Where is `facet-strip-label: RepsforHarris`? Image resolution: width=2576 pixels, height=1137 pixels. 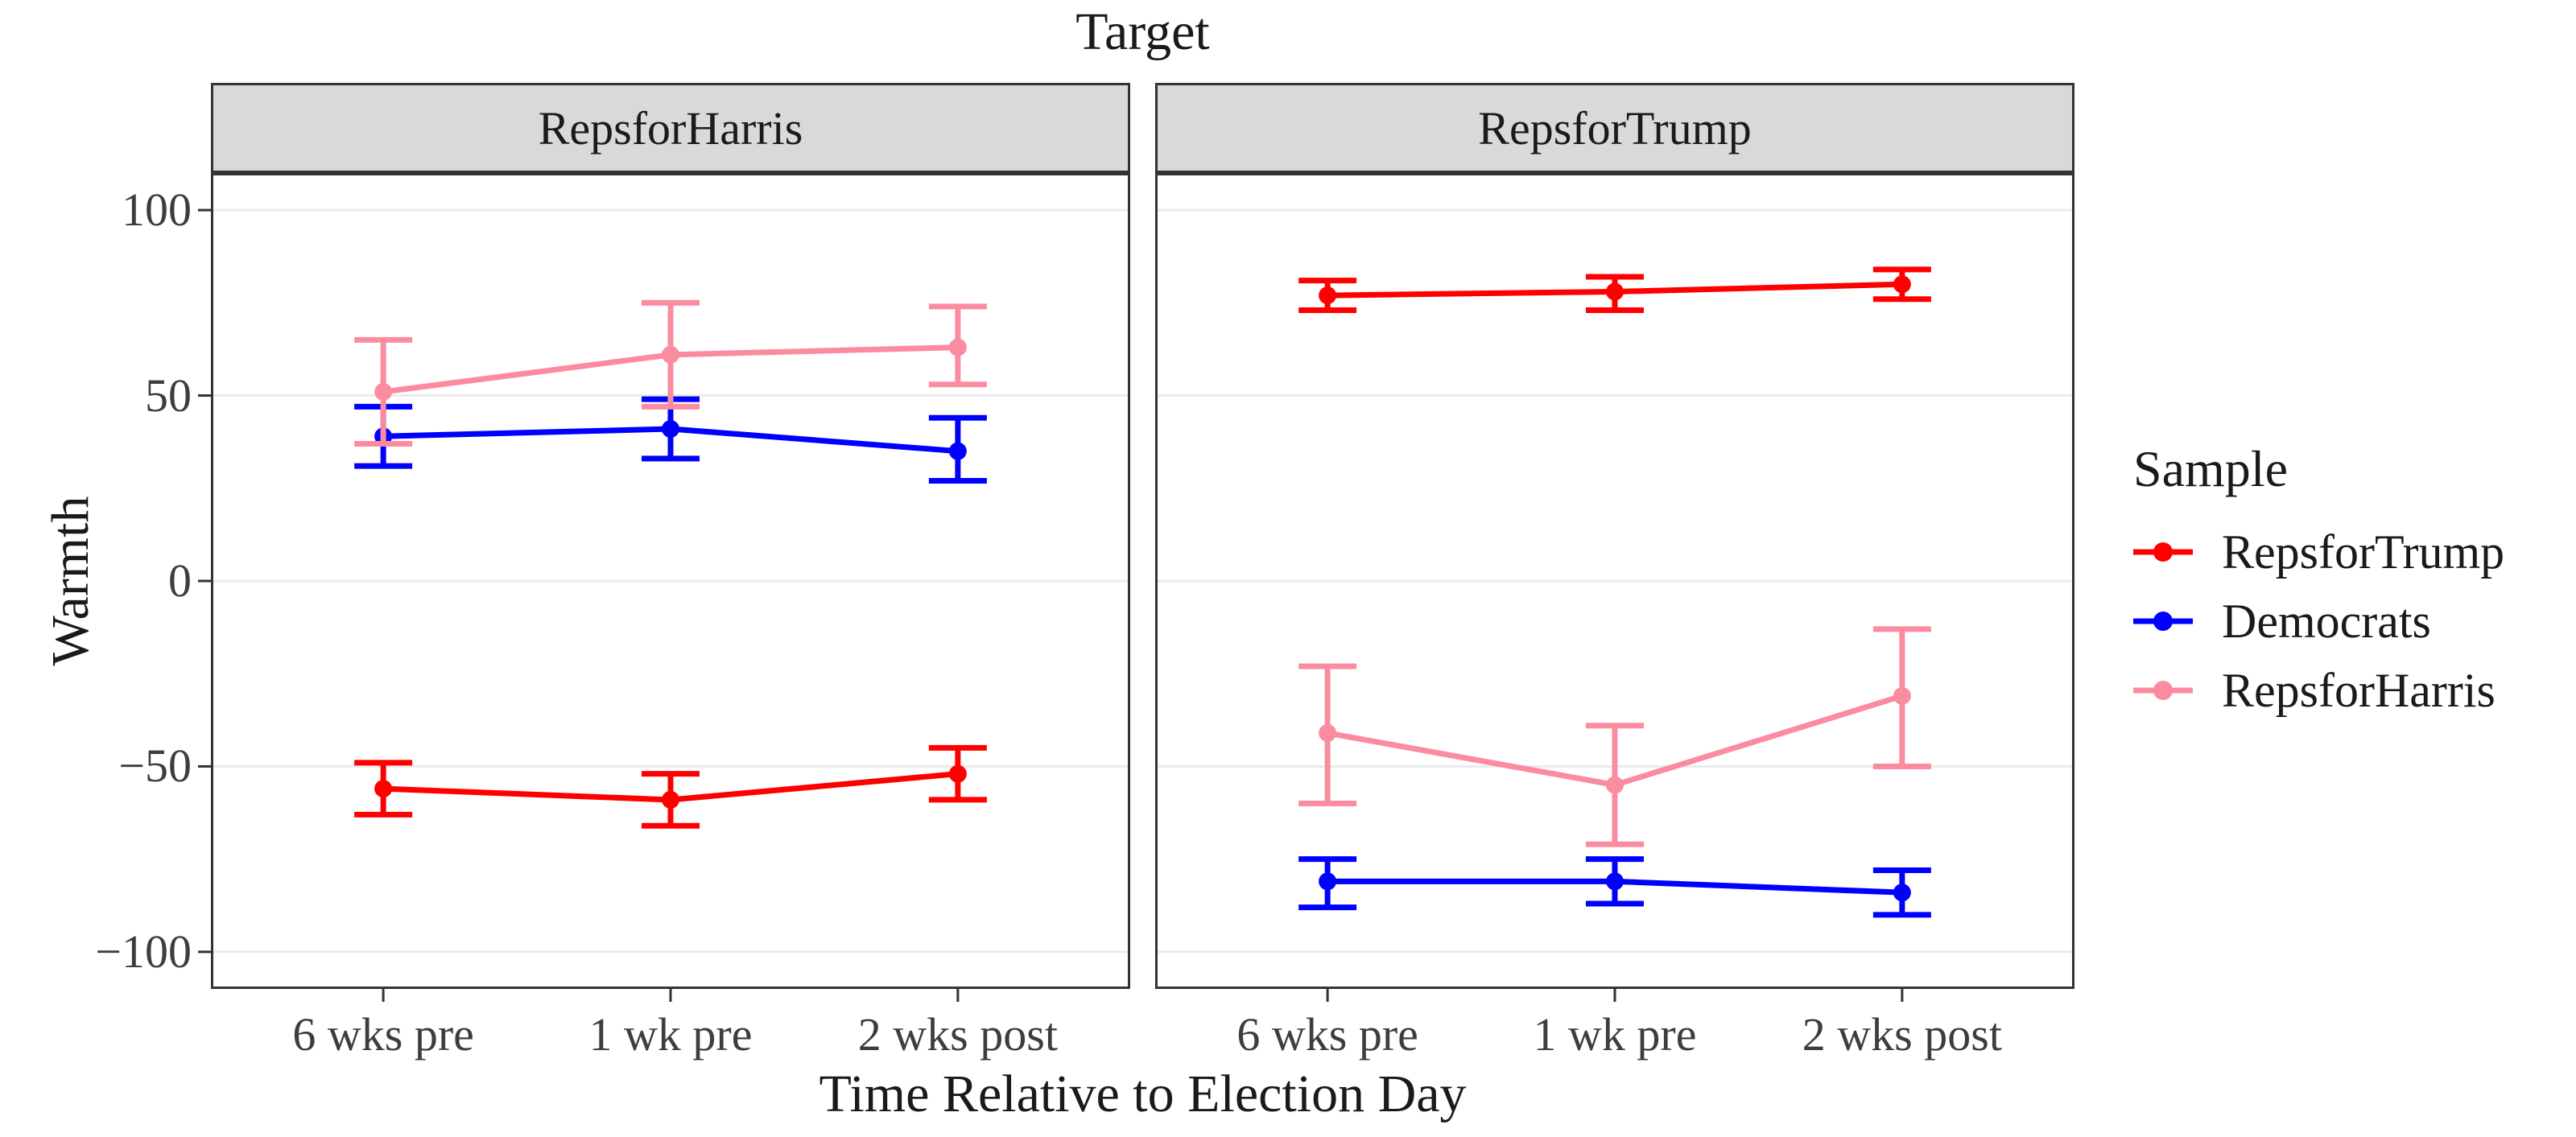 facet-strip-label: RepsforHarris is located at coordinates (670, 128).